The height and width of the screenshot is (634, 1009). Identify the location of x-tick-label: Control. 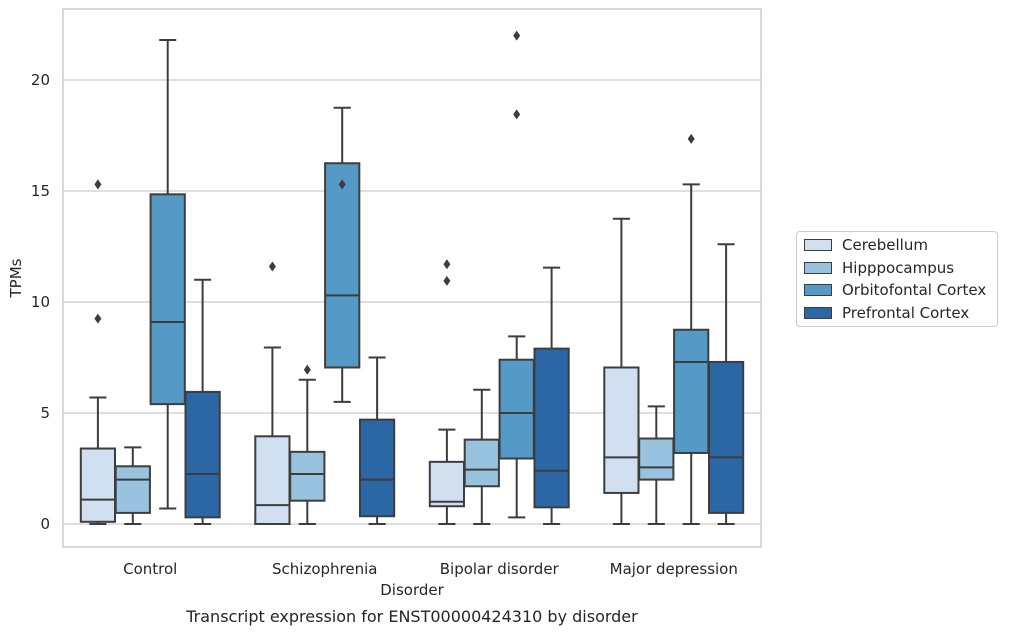
(150, 569).